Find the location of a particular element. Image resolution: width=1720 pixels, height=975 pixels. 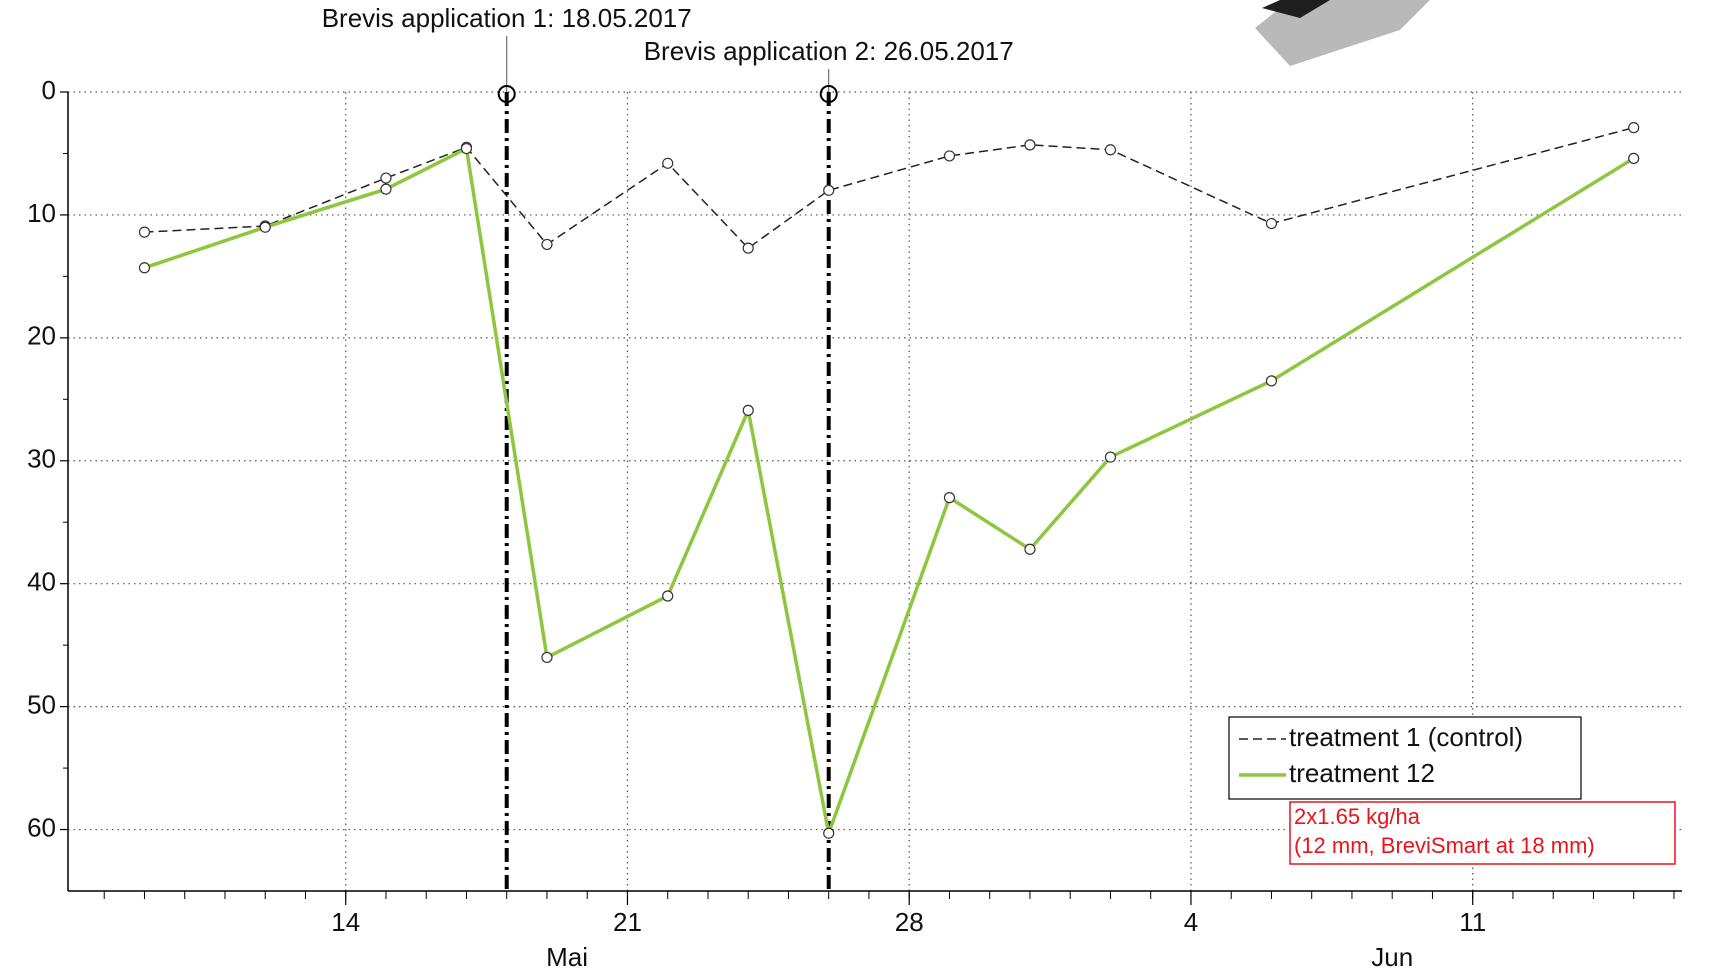

note-box is located at coordinates (1482, 833).